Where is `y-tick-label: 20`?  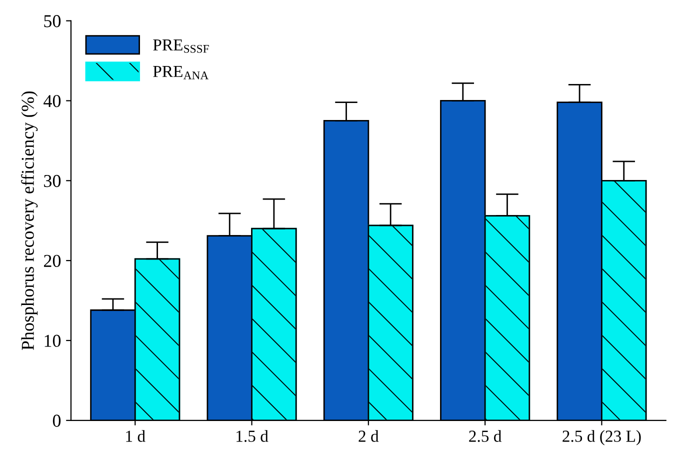 y-tick-label: 20 is located at coordinates (52, 261).